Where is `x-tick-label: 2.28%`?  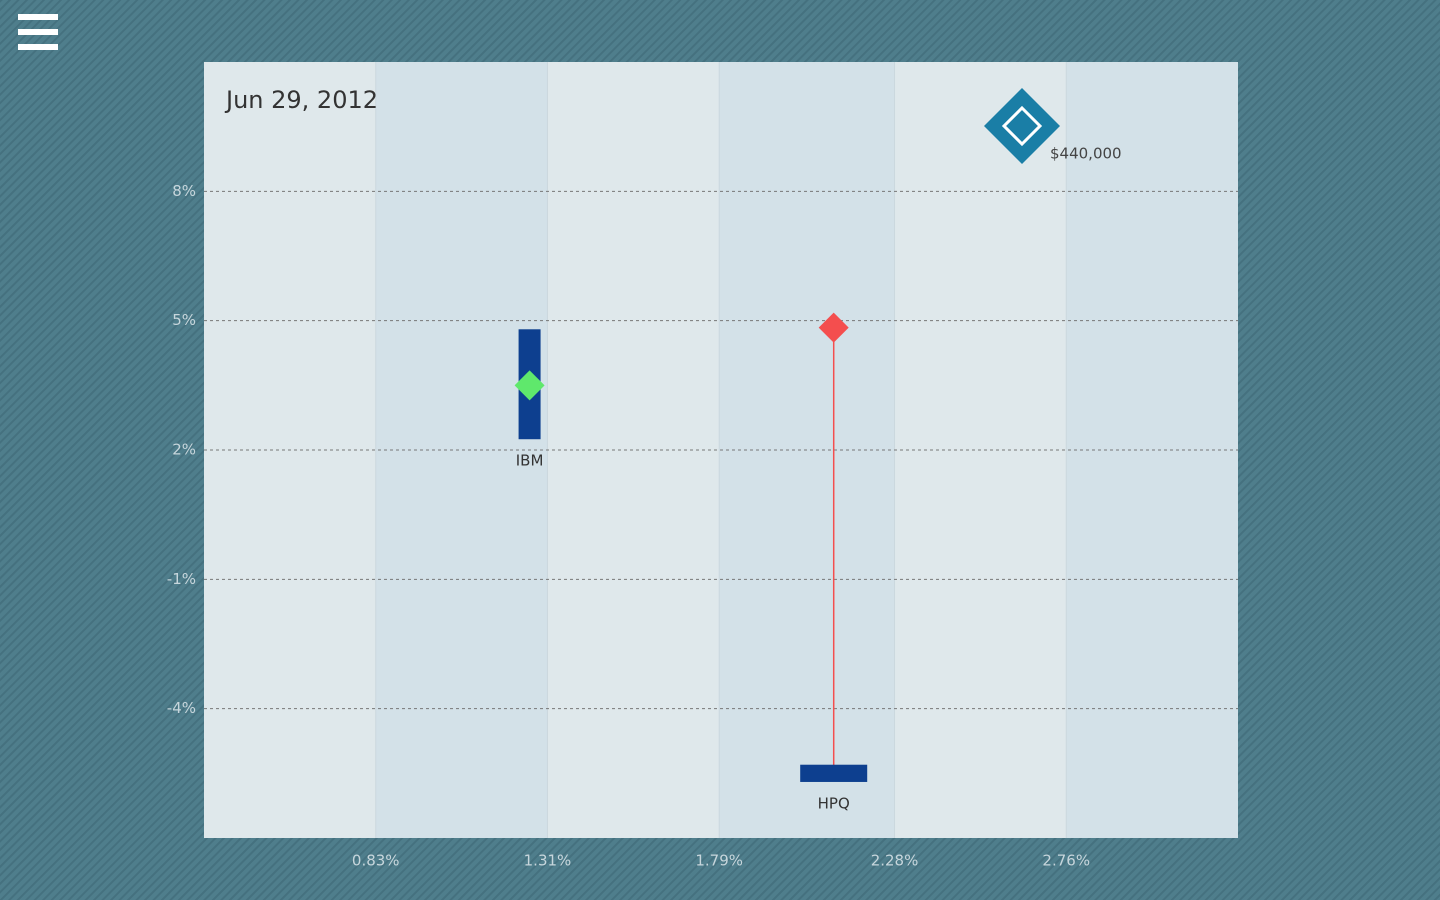
x-tick-label: 2.28% is located at coordinates (895, 861).